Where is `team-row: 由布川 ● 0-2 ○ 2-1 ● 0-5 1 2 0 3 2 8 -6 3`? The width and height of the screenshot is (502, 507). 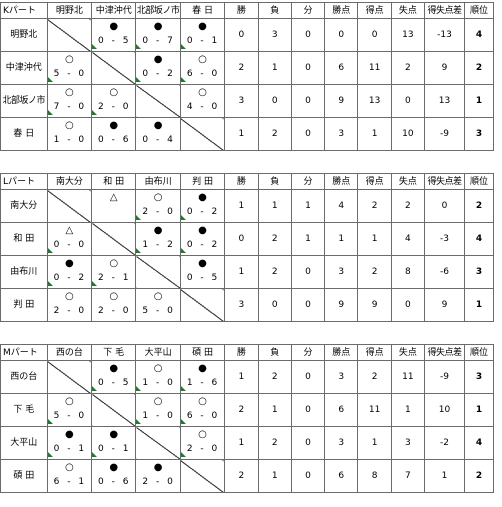 team-row: 由布川 ● 0-2 ○ 2-1 ● 0-5 1 2 0 3 2 8 -6 3 is located at coordinates (247, 272).